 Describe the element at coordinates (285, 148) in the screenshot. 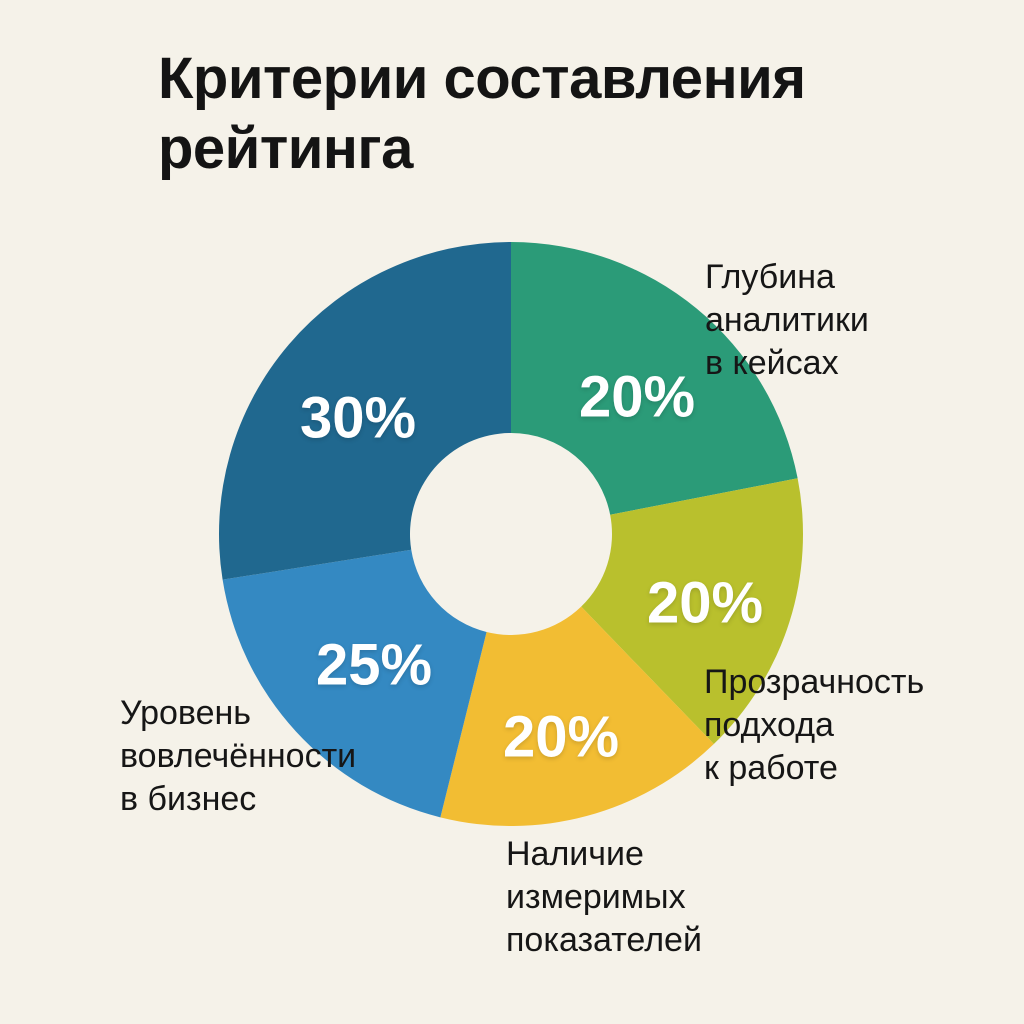

I see `page-title-line-2: рейтинга` at that location.